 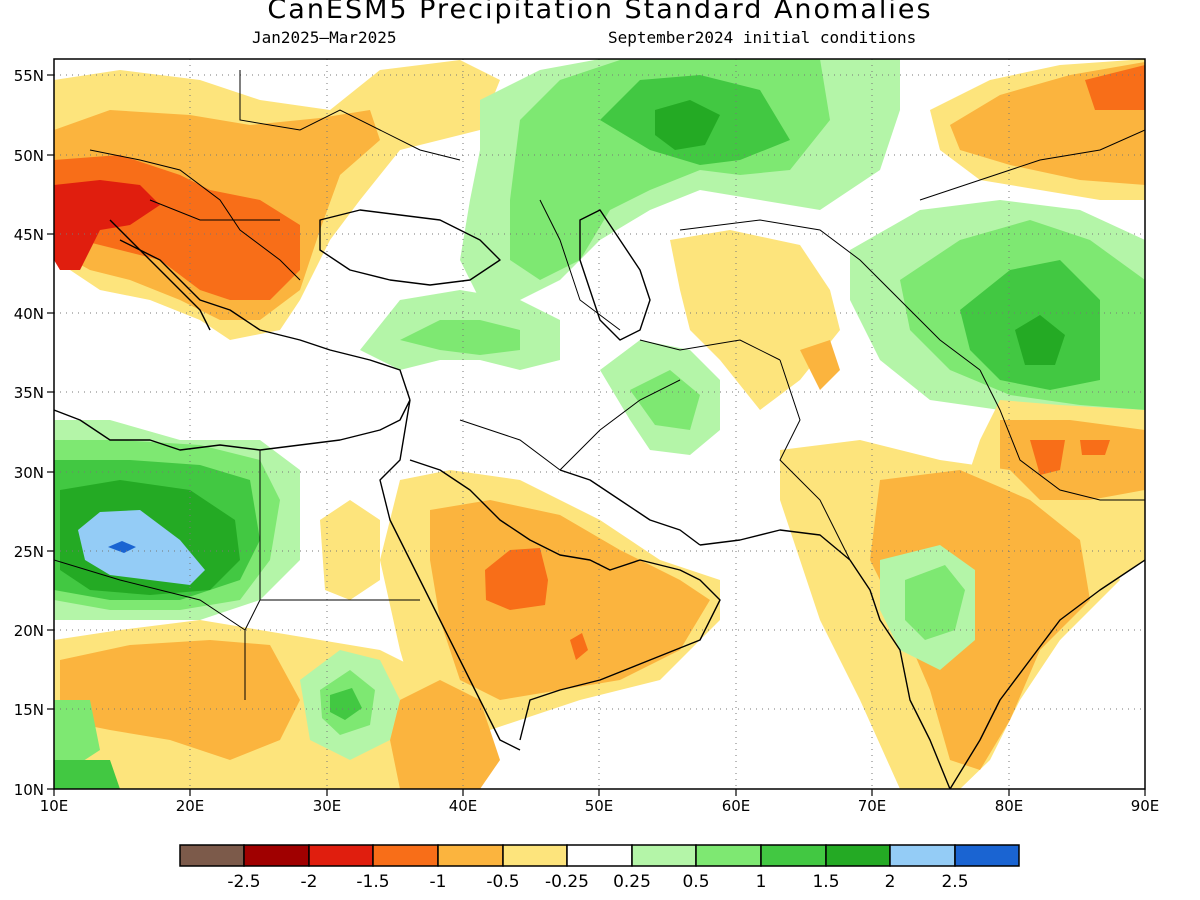 I want to click on lat-label: 10N, so click(x=29, y=790).